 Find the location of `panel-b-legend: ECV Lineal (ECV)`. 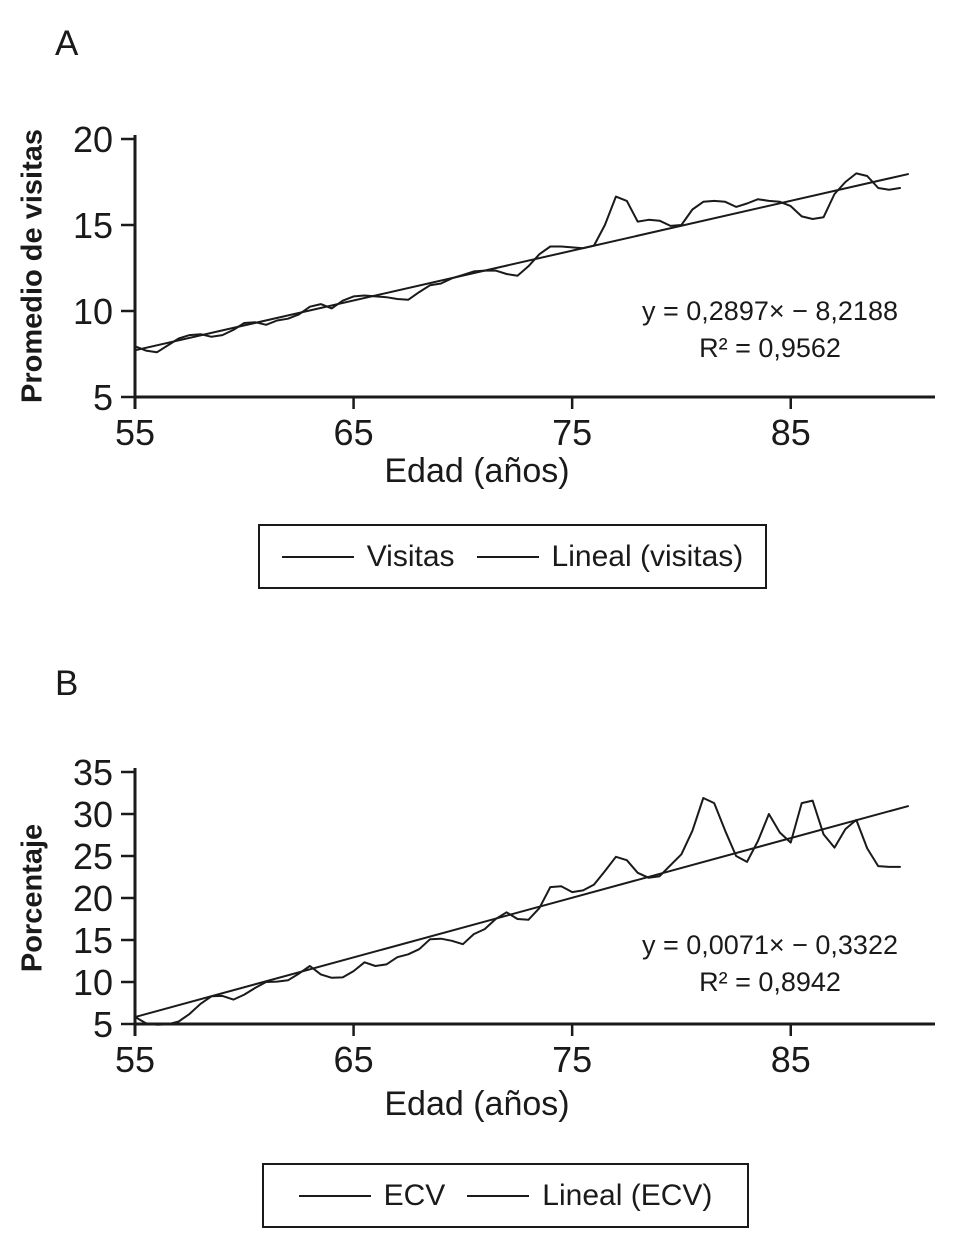

panel-b-legend: ECV Lineal (ECV) is located at coordinates (505, 1195).